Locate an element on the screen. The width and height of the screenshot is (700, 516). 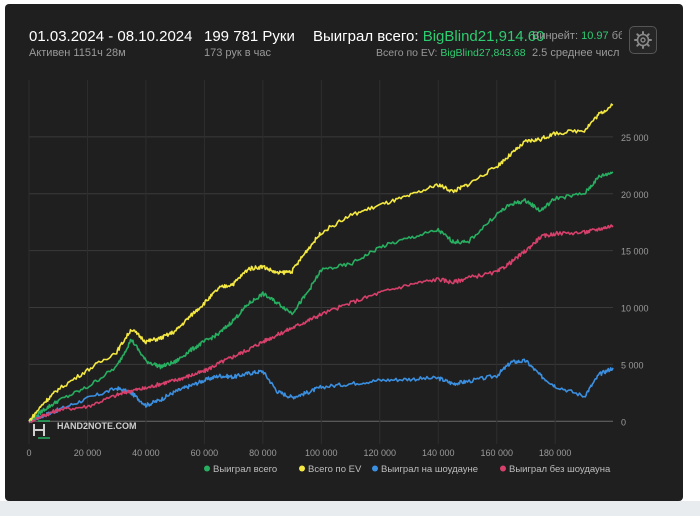
winrate: Винрейт: 10.97 бб is located at coordinates (577, 36).